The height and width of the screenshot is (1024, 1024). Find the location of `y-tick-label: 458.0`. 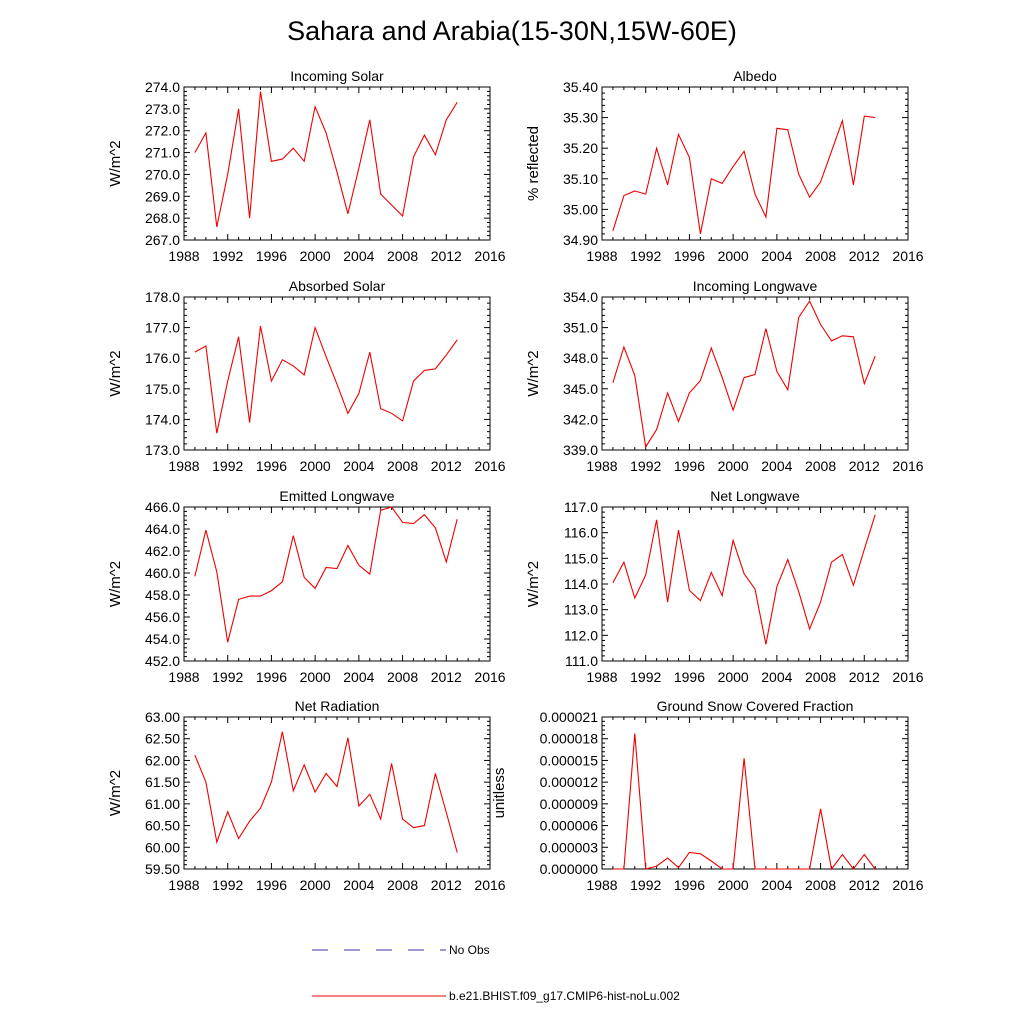

y-tick-label: 458.0 is located at coordinates (162, 595).